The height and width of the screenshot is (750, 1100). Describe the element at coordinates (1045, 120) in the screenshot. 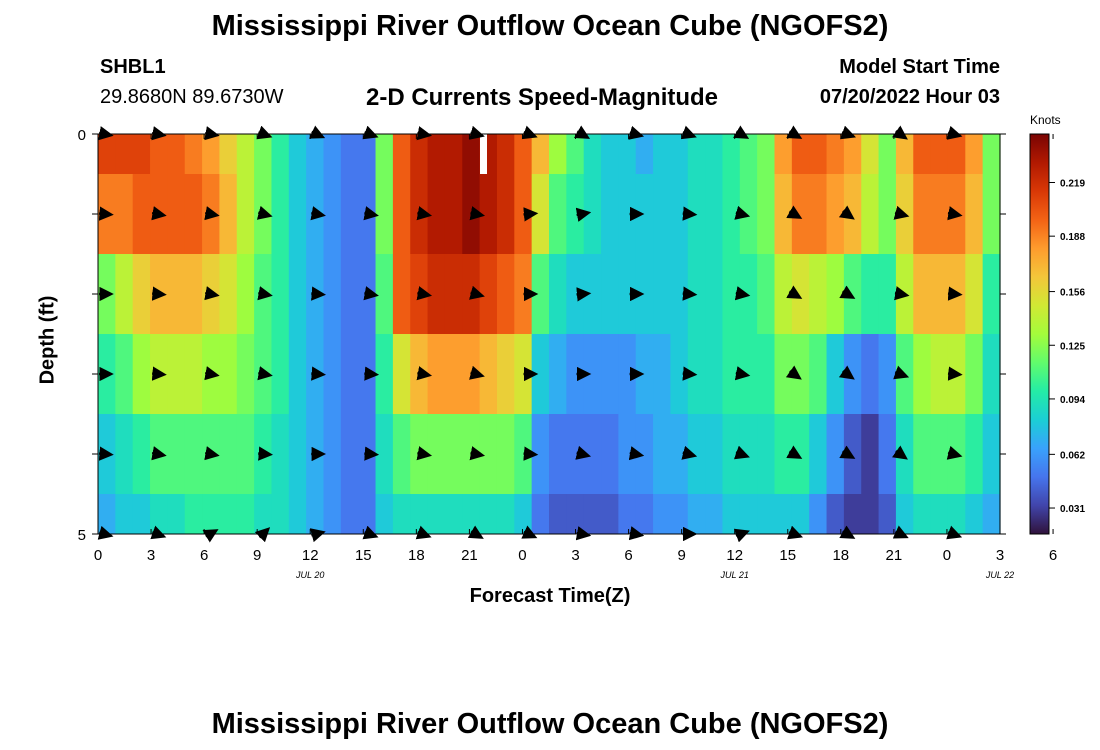

I see `colorbar-units: Knots` at that location.